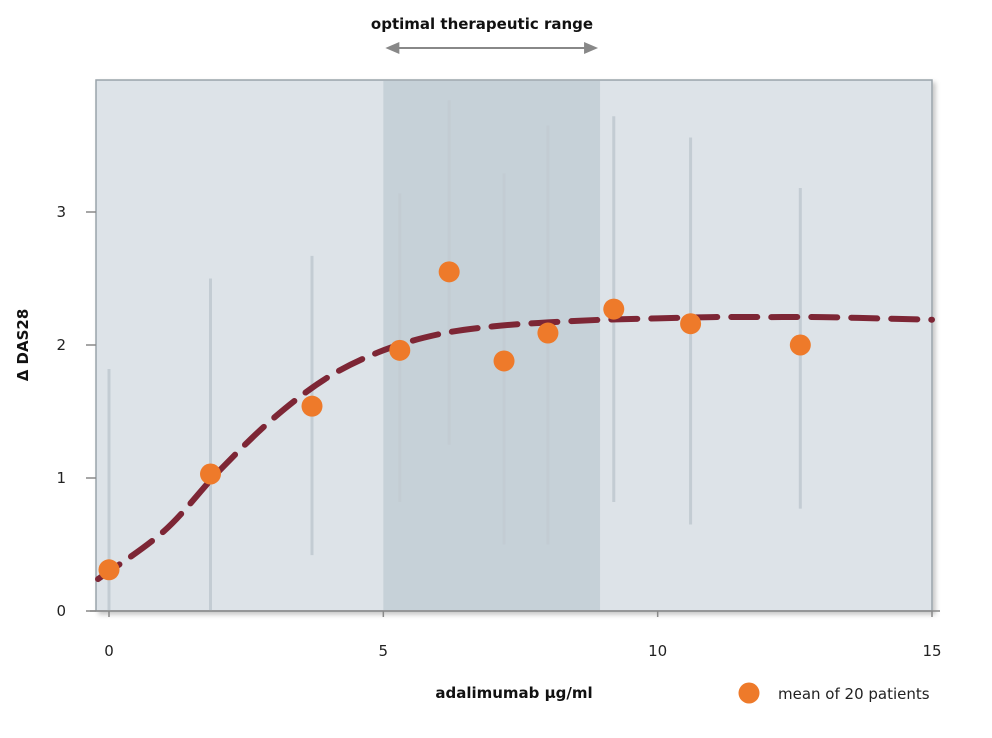 This screenshot has width=992, height=738. What do you see at coordinates (492, 48) in the screenshot?
I see `range-arrow` at bounding box center [492, 48].